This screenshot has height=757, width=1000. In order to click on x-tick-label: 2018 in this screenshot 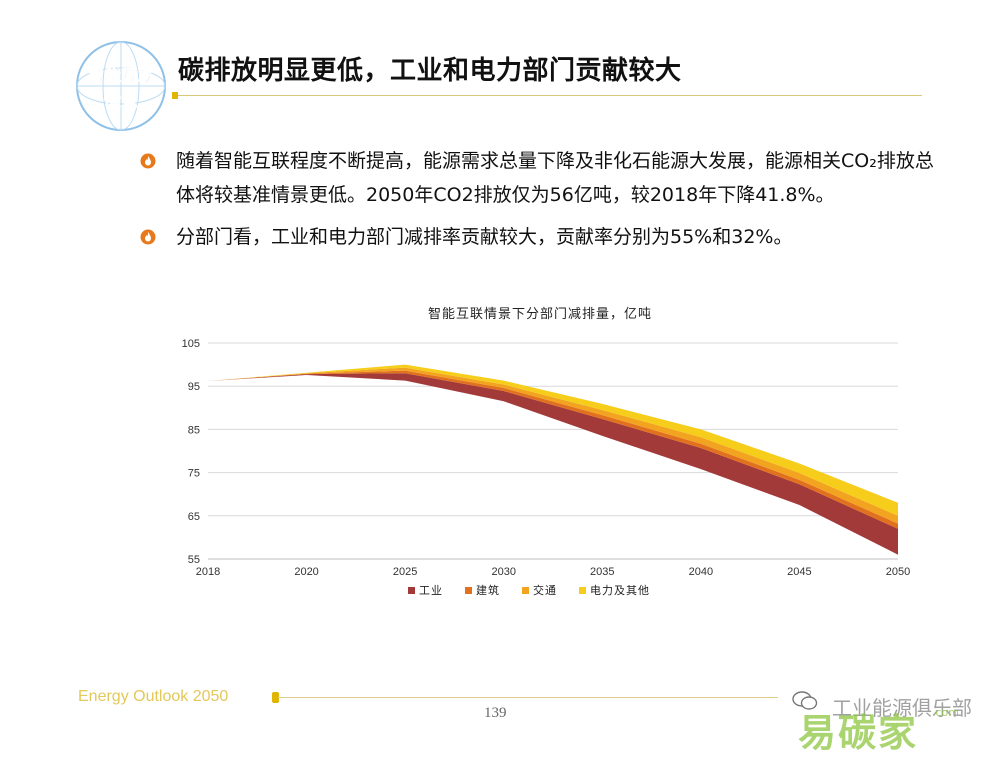, I will do `click(208, 572)`.